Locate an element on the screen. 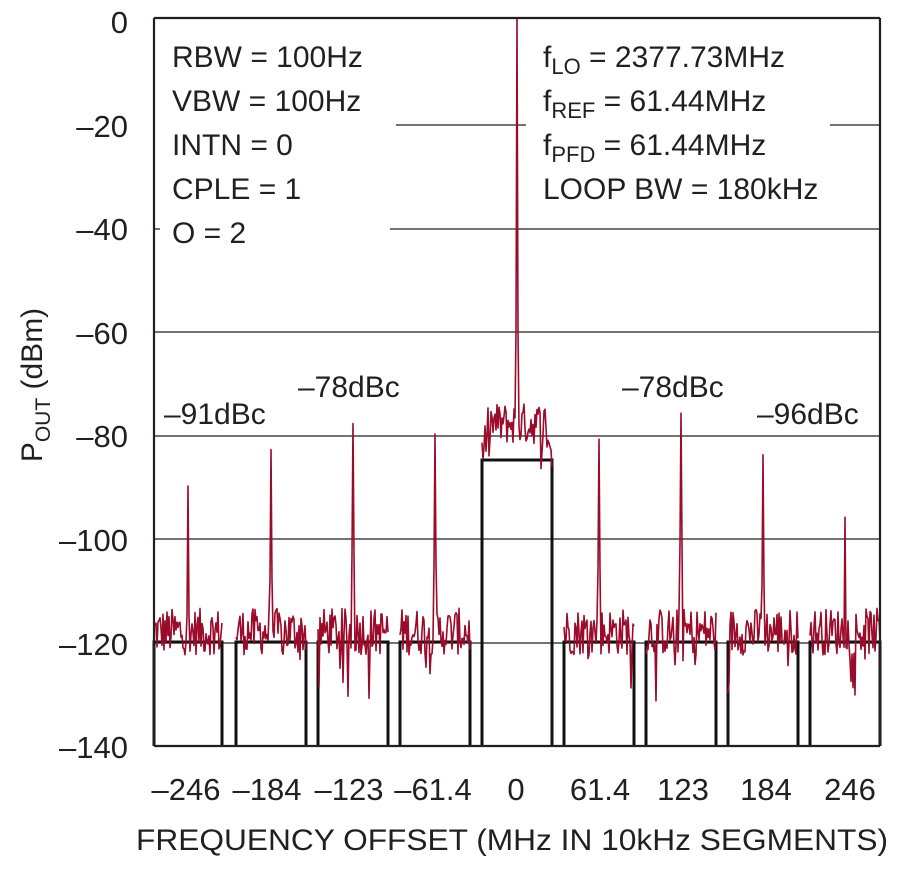 This screenshot has height=871, width=900. x-tick-label: 184 is located at coordinates (766, 789).